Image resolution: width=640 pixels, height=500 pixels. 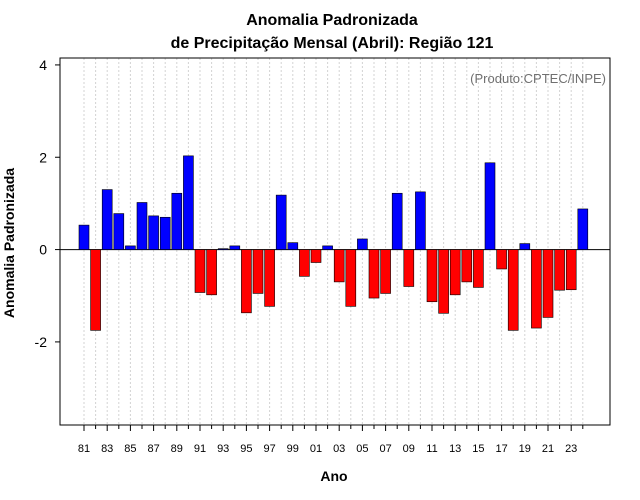 I want to click on x-tick-label: 97, so click(x=269, y=449).